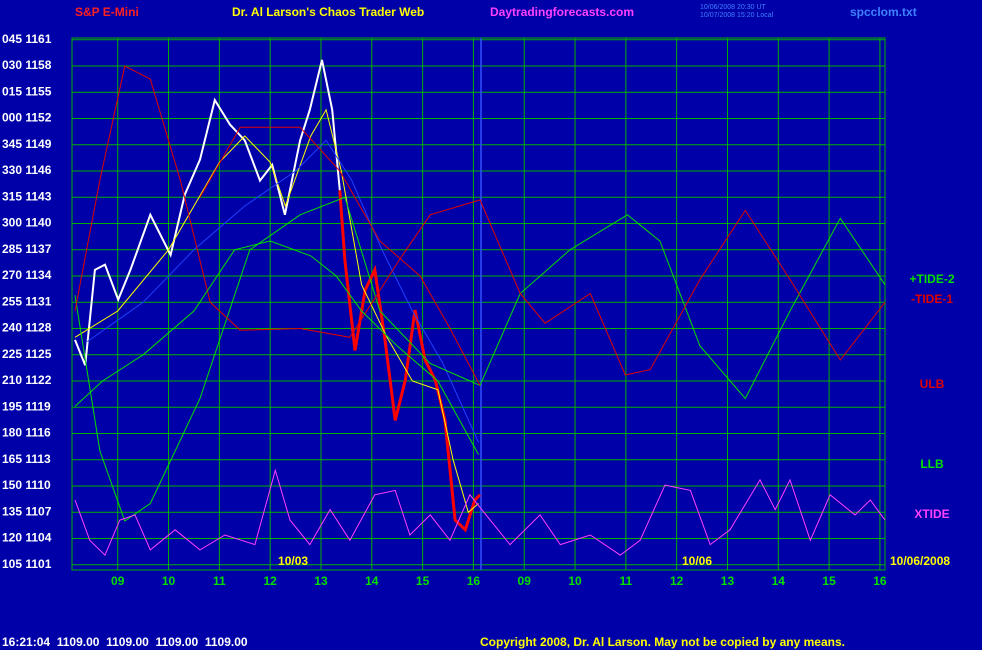 This screenshot has width=982, height=650. I want to click on timestamp: 10/07/2008 15:20 Local, so click(737, 15).